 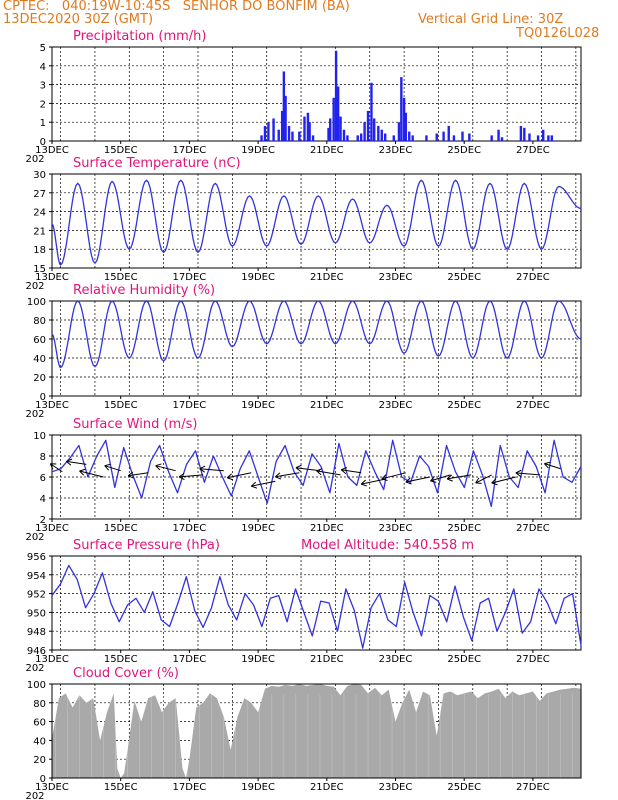 What do you see at coordinates (39, 741) in the screenshot?
I see `y-tick-label: 40` at bounding box center [39, 741].